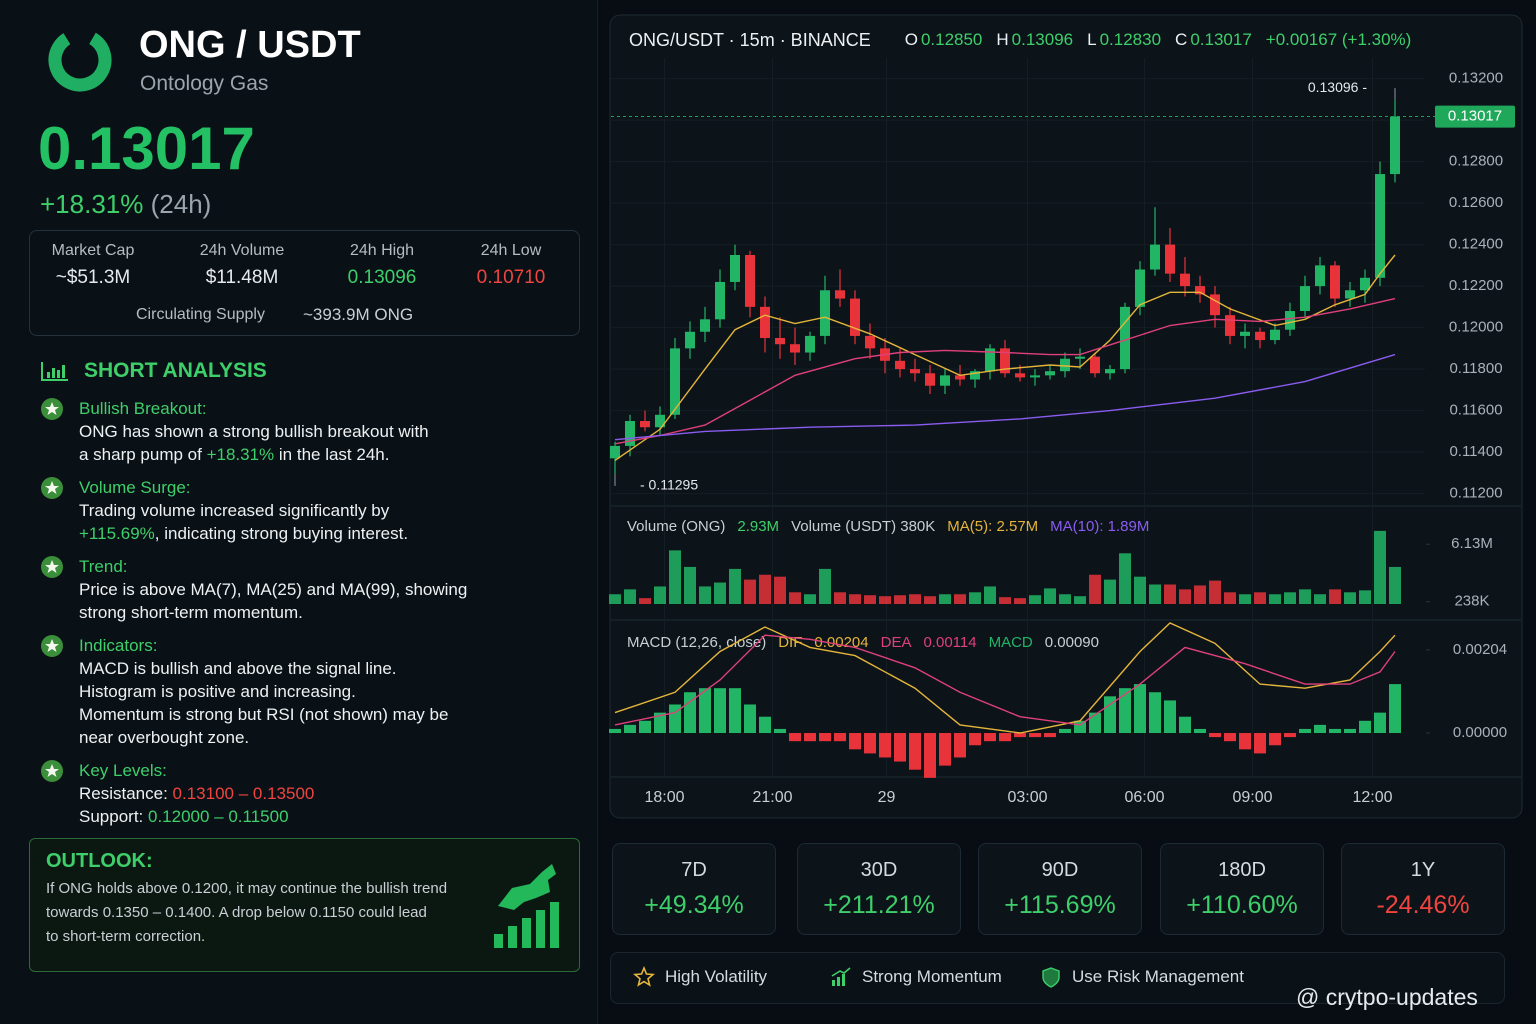 This screenshot has width=1536, height=1024. I want to click on ohlc-change: +0.00167 (+1.30%), so click(1339, 39).